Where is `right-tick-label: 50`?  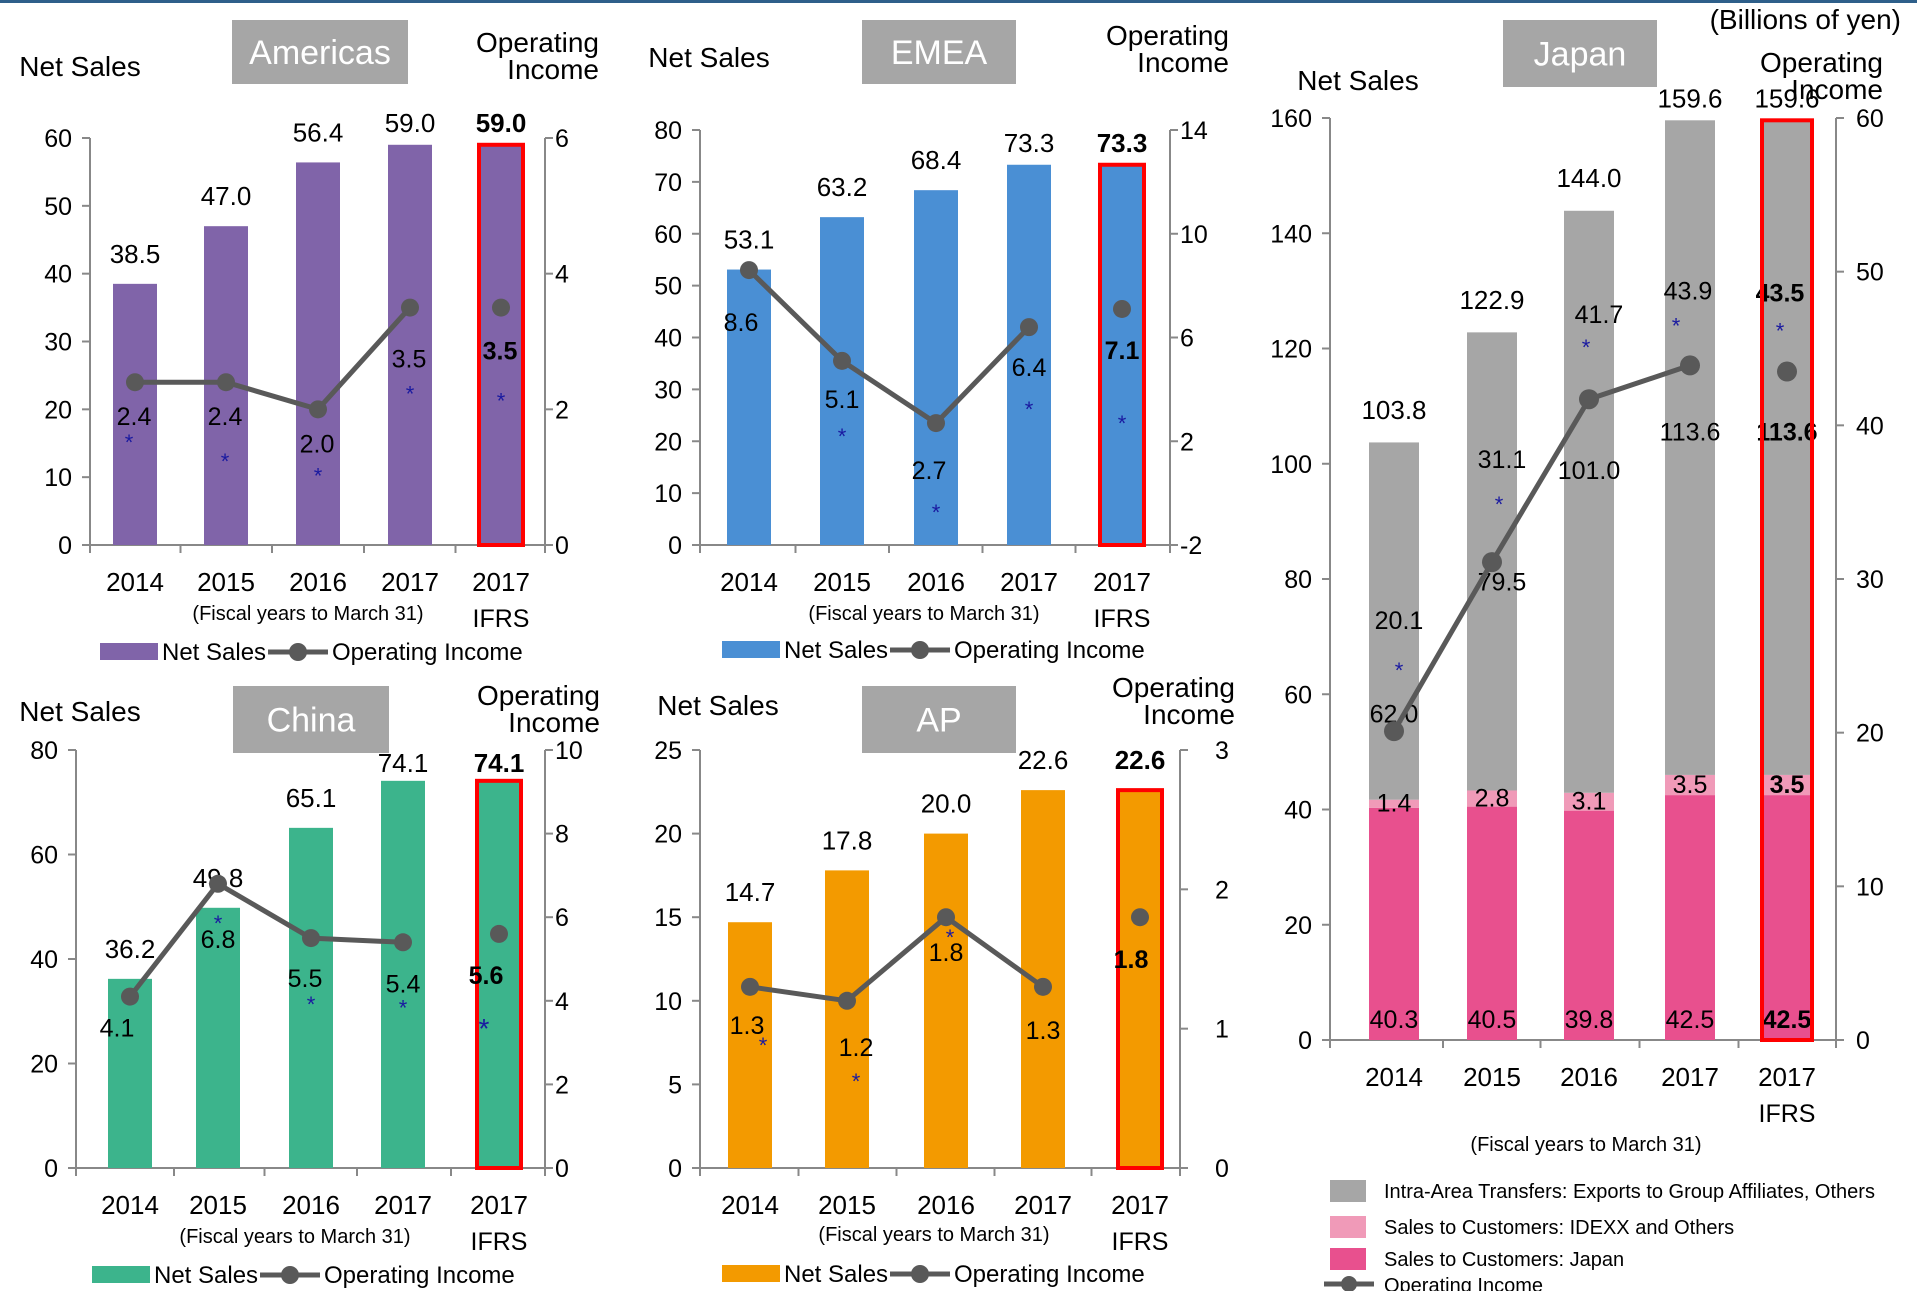
right-tick-label: 50 is located at coordinates (1870, 273).